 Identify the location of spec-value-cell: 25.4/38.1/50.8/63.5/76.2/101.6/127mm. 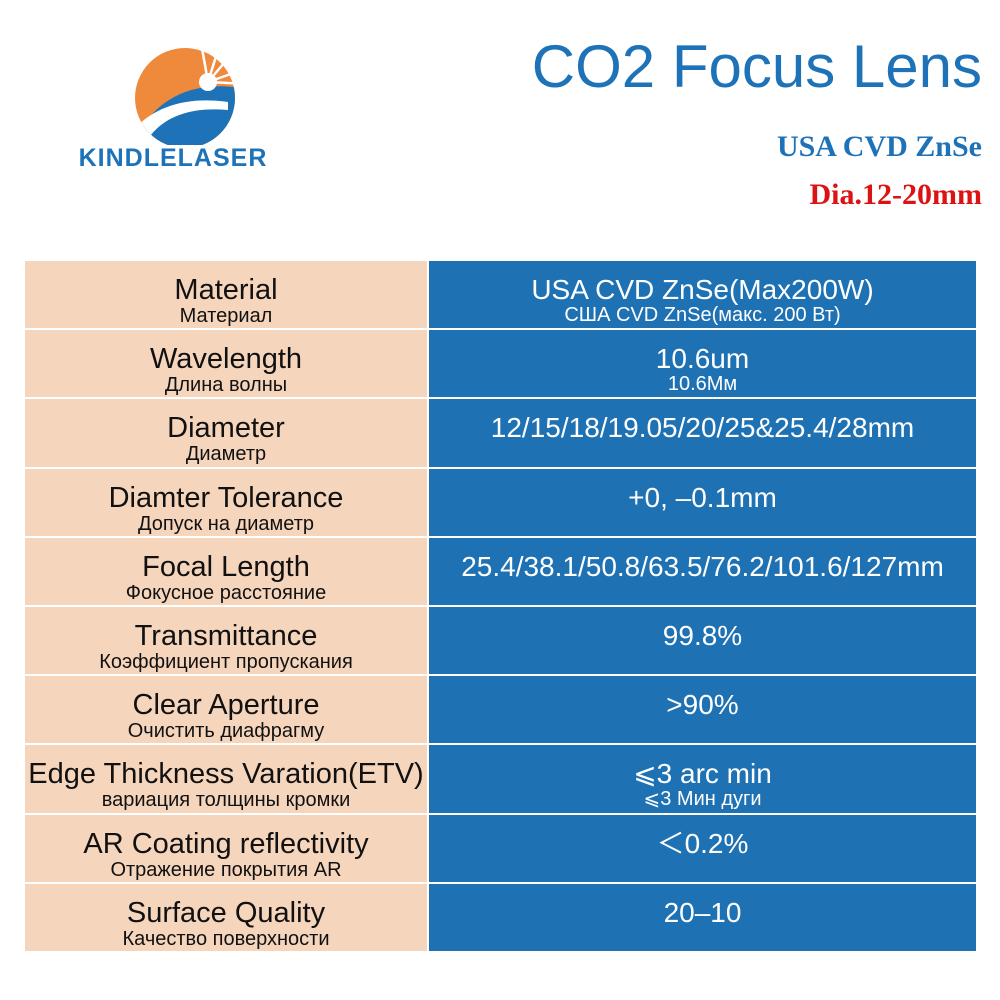
(702, 572).